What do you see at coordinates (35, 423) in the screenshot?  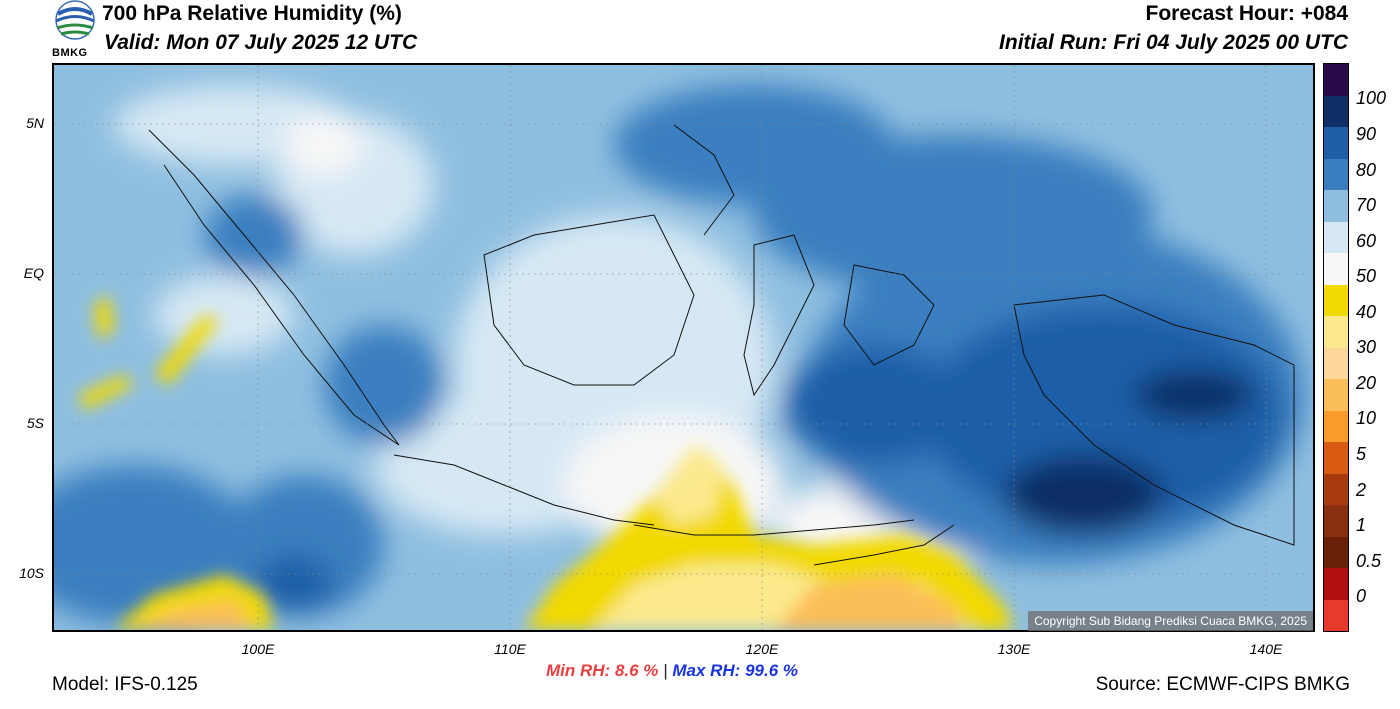 I see `lat-label-5s: 5S` at bounding box center [35, 423].